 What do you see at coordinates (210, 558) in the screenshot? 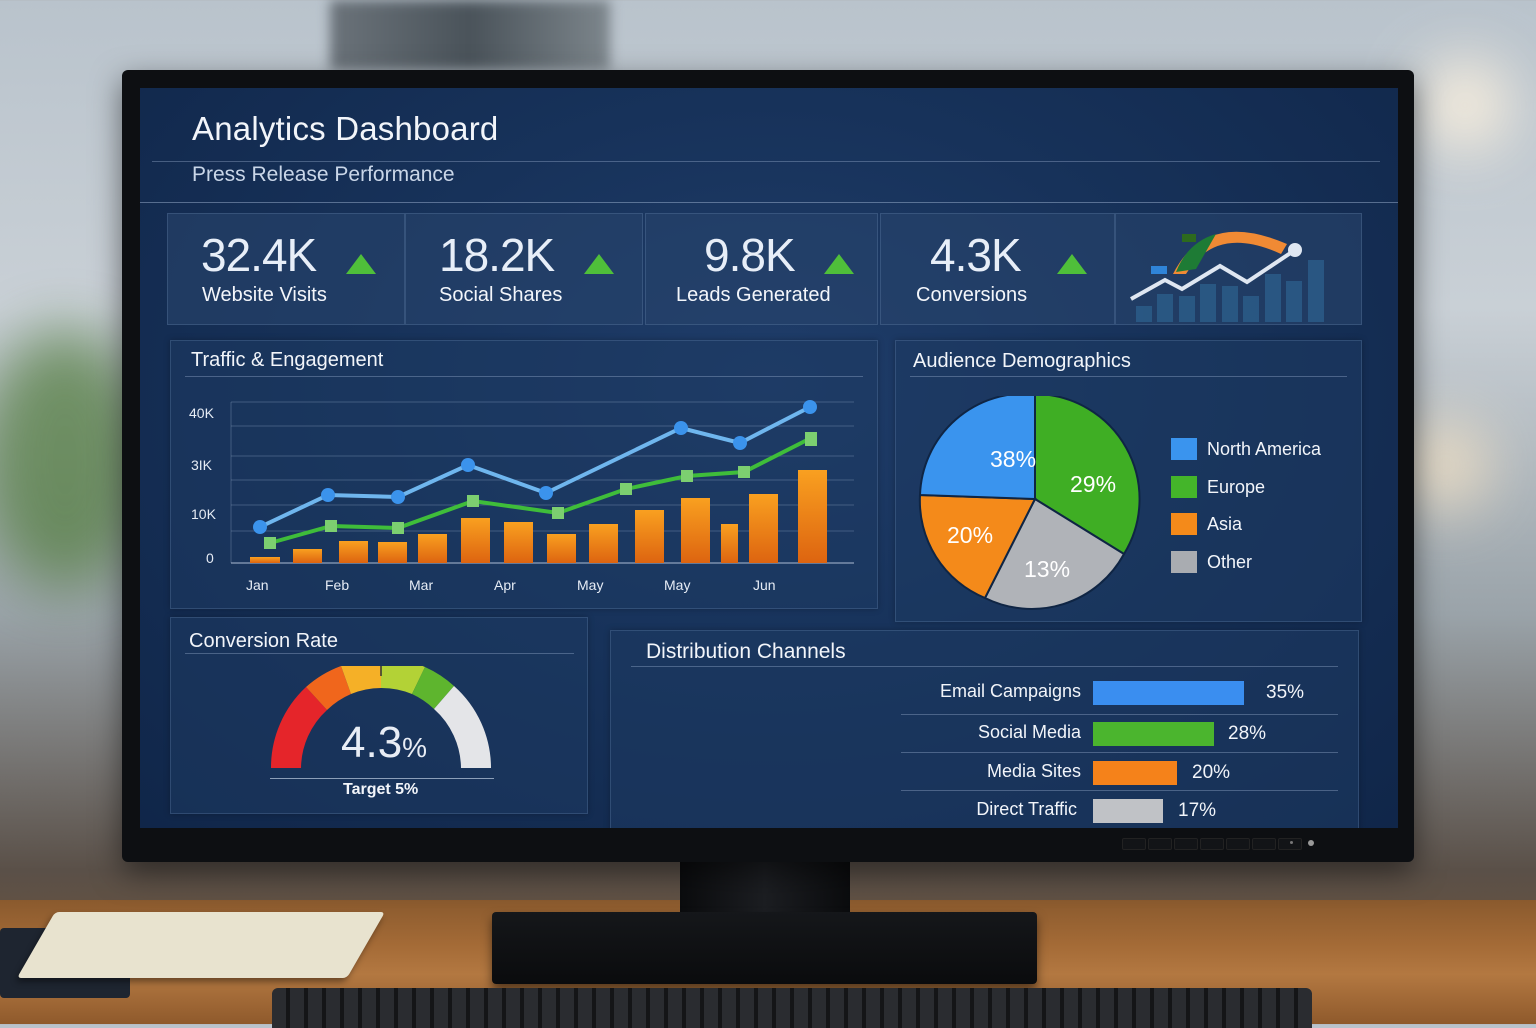
I see `y-tick: 0` at bounding box center [210, 558].